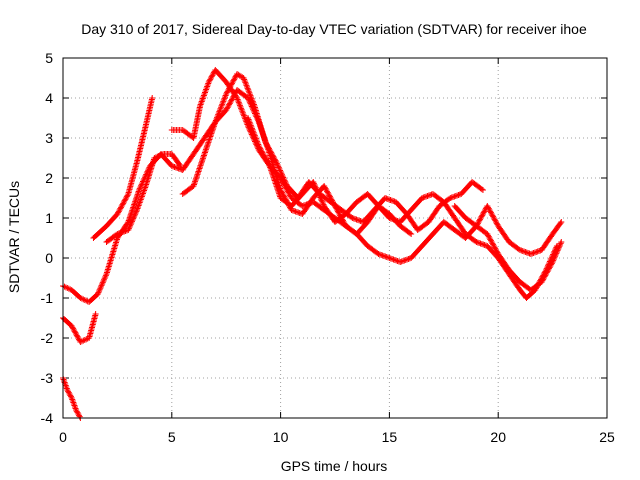 The height and width of the screenshot is (480, 640). What do you see at coordinates (172, 437) in the screenshot?
I see `x-tick-label: 5` at bounding box center [172, 437].